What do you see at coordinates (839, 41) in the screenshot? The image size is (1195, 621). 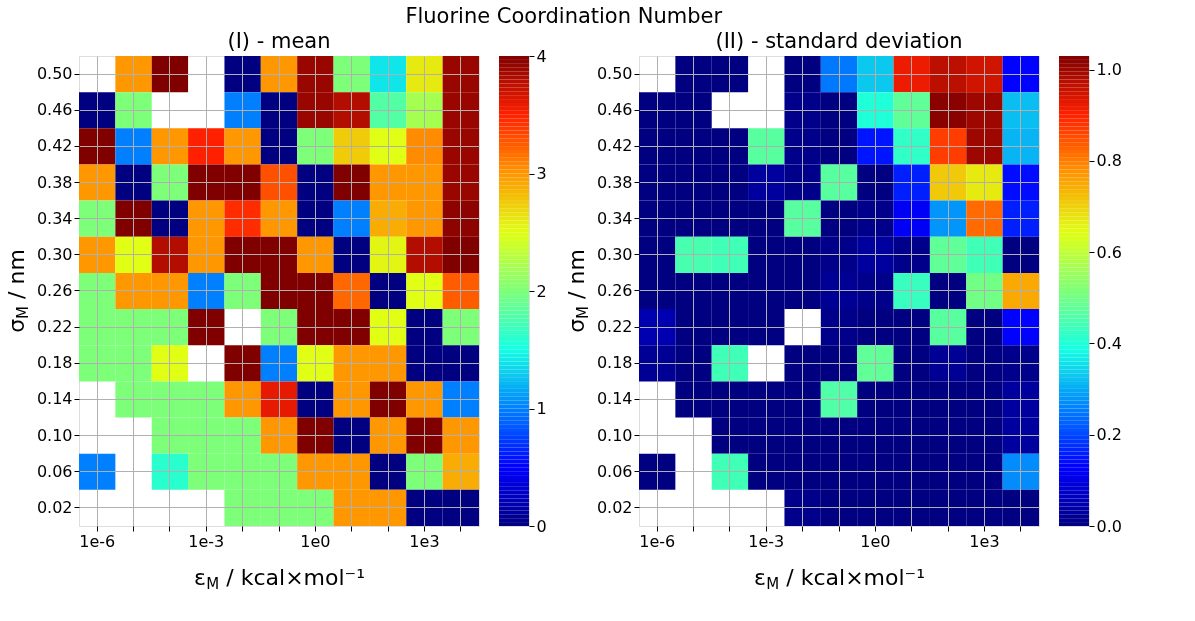 I see `chart-subtitle: (II) - standard deviation` at bounding box center [839, 41].